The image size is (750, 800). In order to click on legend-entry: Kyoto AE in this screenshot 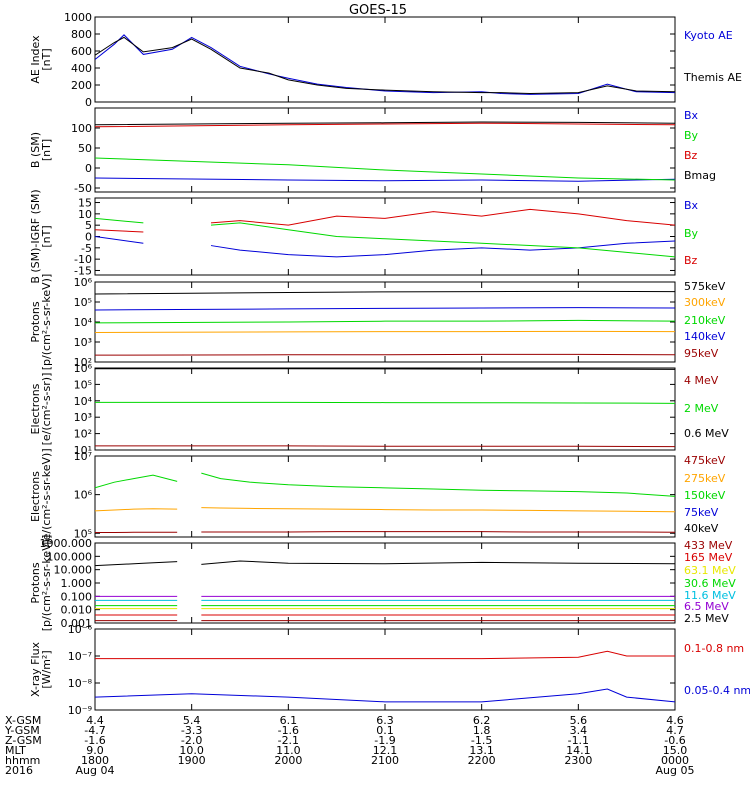, I will do `click(708, 35)`.